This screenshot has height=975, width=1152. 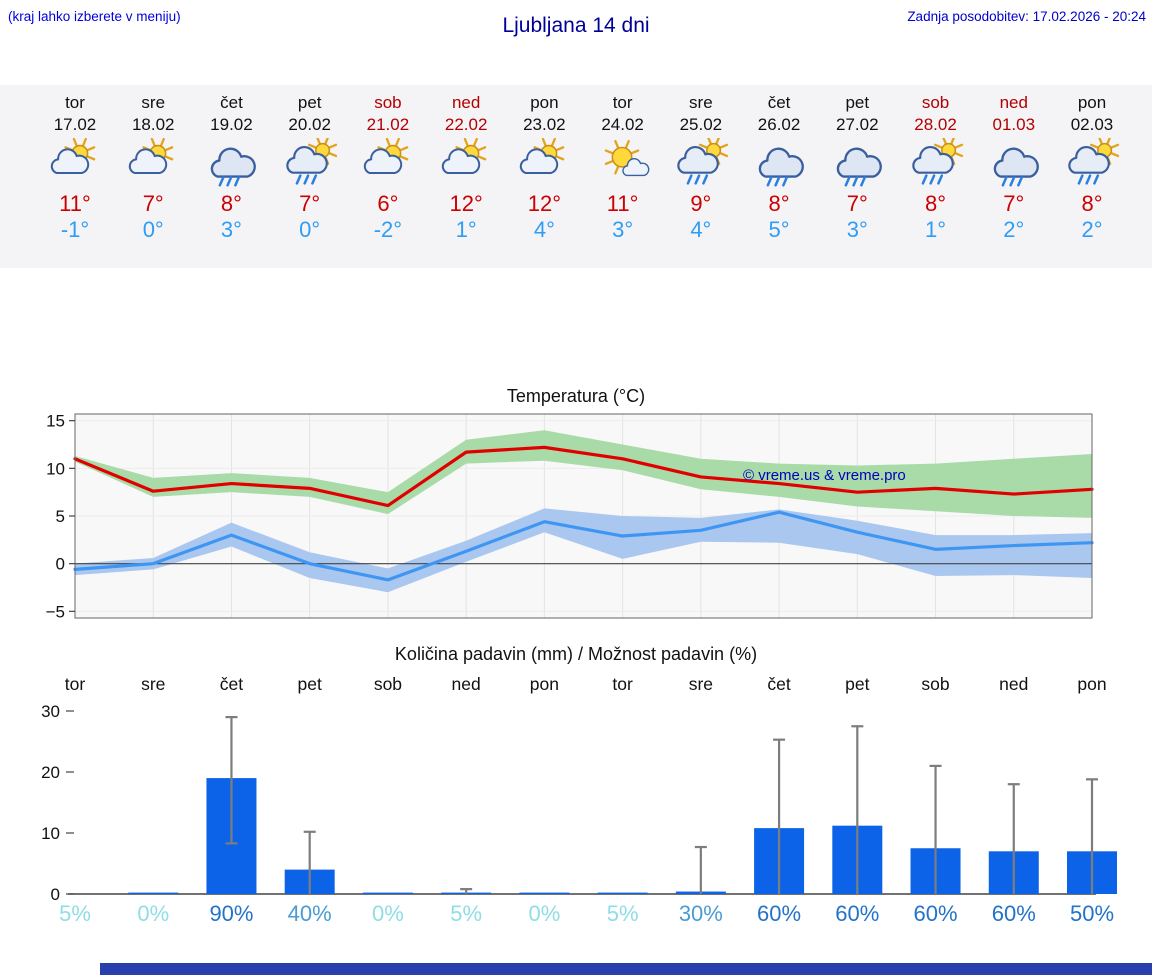 I want to click on low-temp: 2°, so click(x=1092, y=229).